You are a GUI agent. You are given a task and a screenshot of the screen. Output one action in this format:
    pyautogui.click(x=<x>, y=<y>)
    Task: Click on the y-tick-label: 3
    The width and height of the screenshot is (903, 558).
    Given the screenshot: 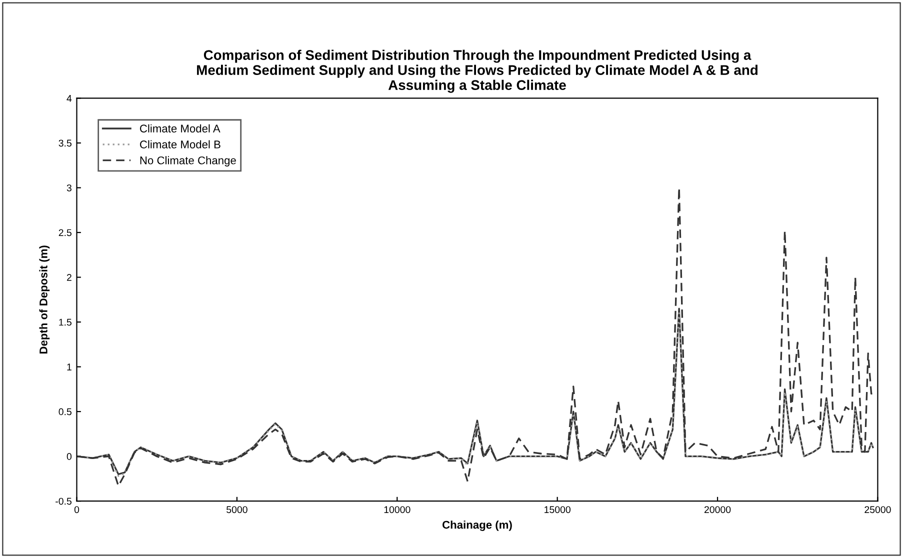 What is the action you would take?
    pyautogui.click(x=69, y=188)
    